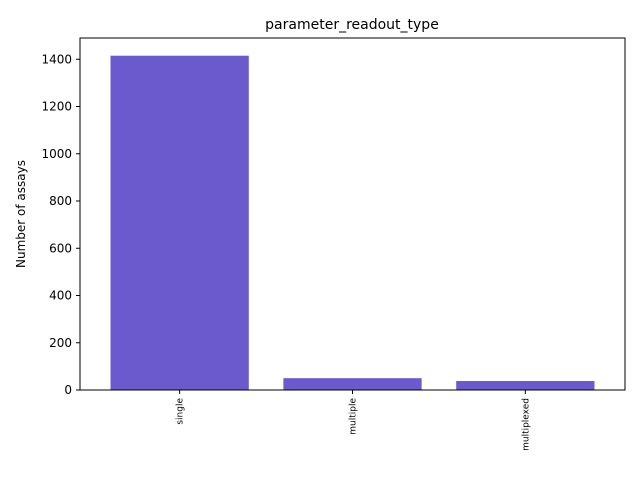  I want to click on y-axis: 0 200 400 600 800 1000 1200 1400, so click(60, 224).